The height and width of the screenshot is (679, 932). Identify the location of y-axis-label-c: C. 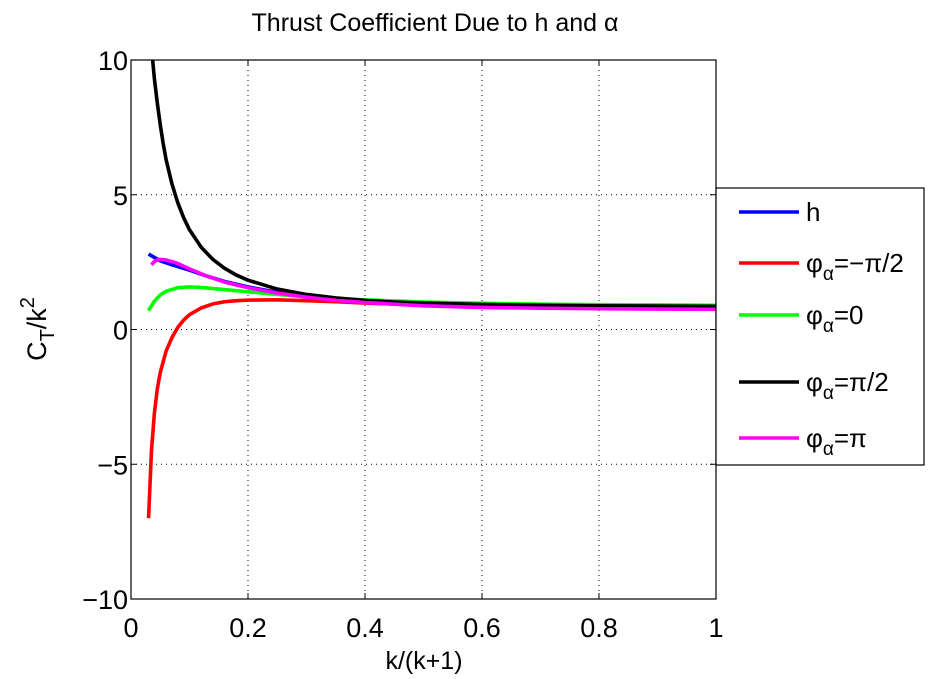
(37, 351).